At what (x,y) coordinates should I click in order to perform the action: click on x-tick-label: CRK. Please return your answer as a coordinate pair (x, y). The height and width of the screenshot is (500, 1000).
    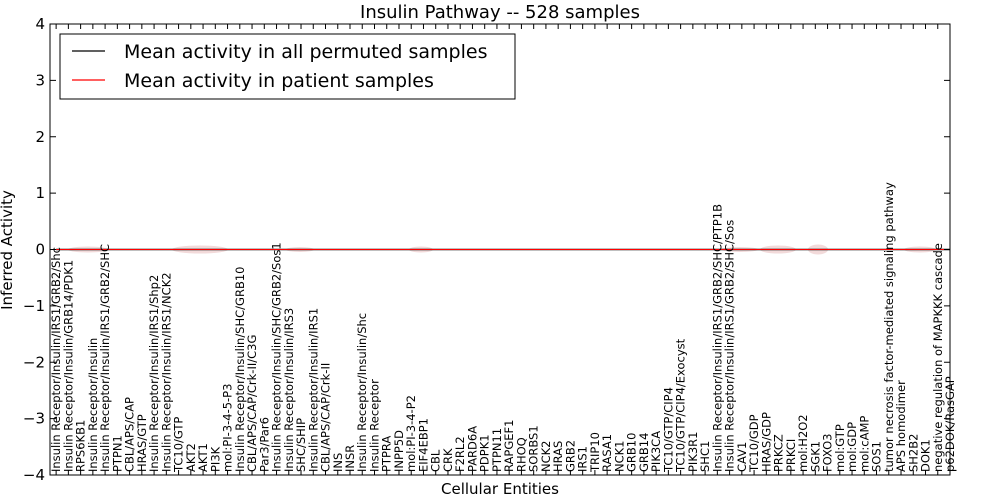
    Looking at the image, I should click on (448, 460).